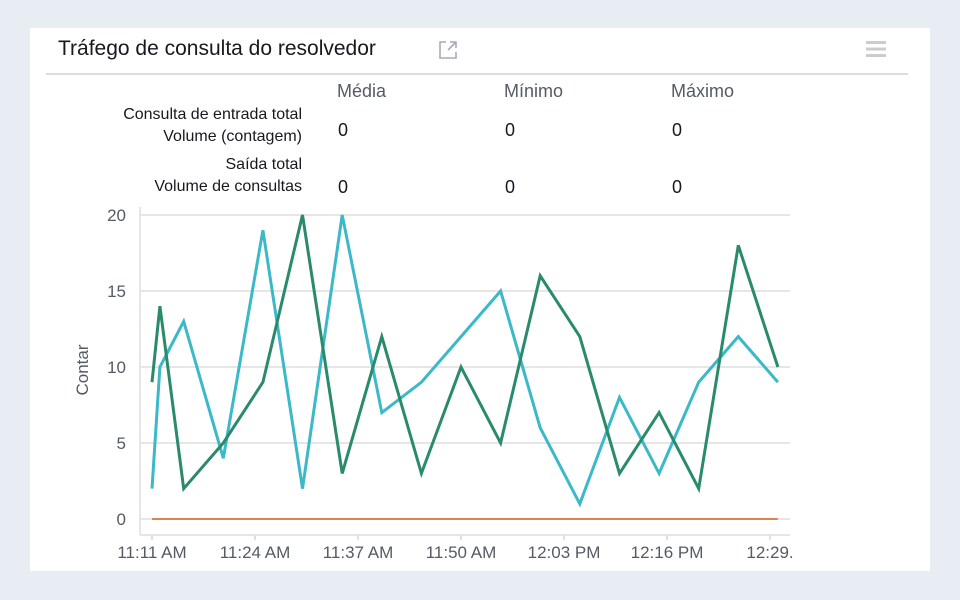 Image resolution: width=960 pixels, height=600 pixels. I want to click on outbound-minimo-value: 0, so click(510, 187).